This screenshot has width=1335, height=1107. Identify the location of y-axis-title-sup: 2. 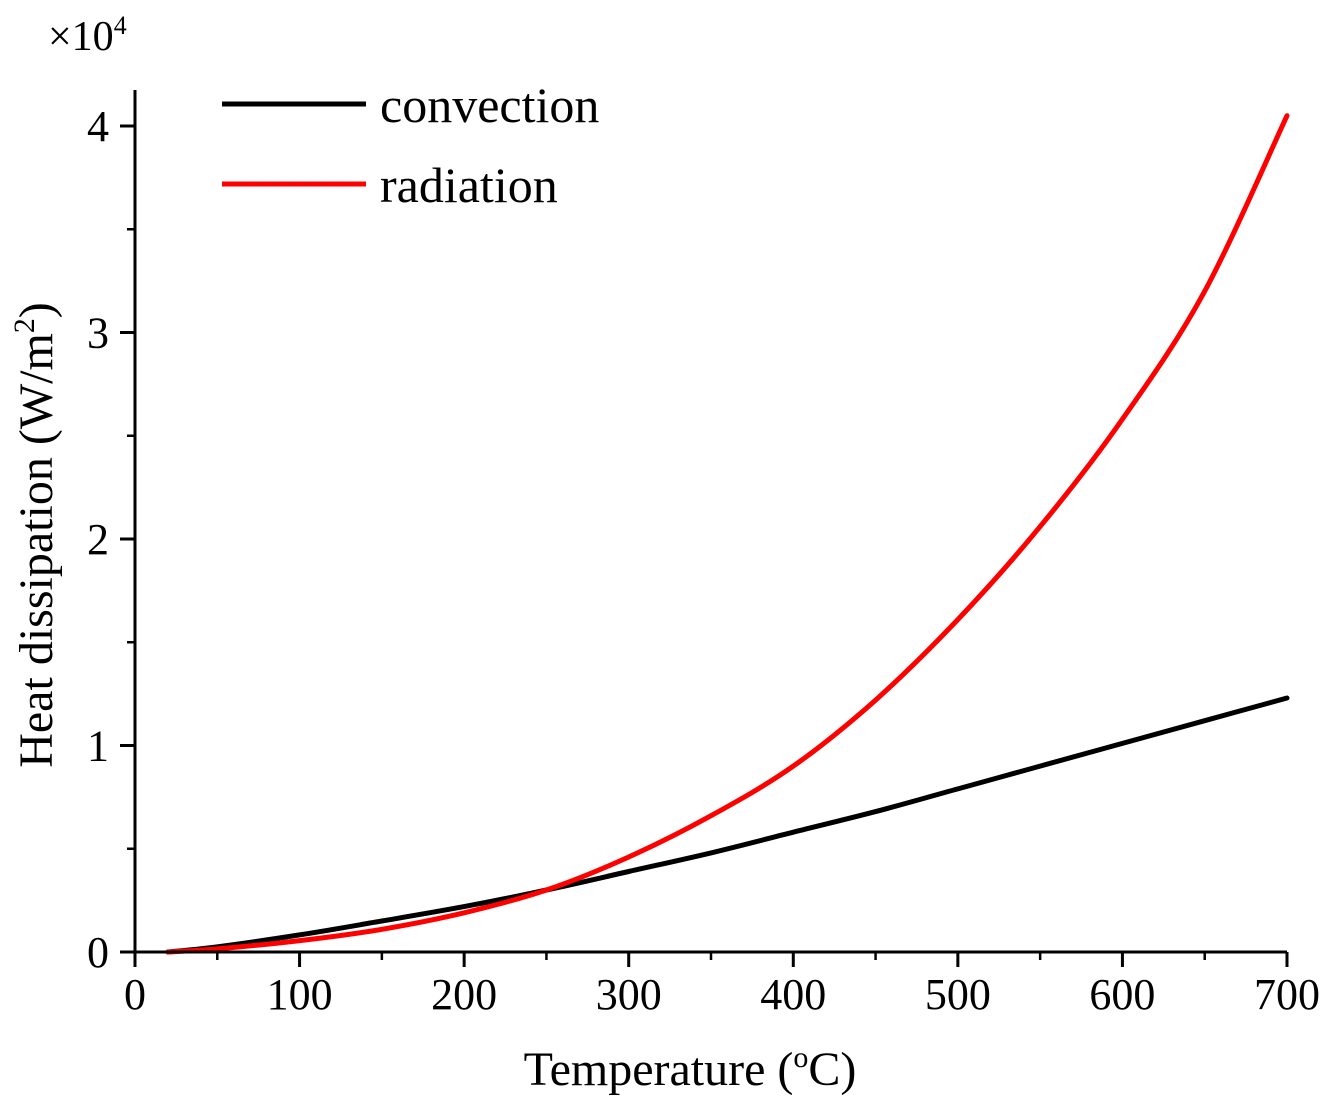
(24, 325).